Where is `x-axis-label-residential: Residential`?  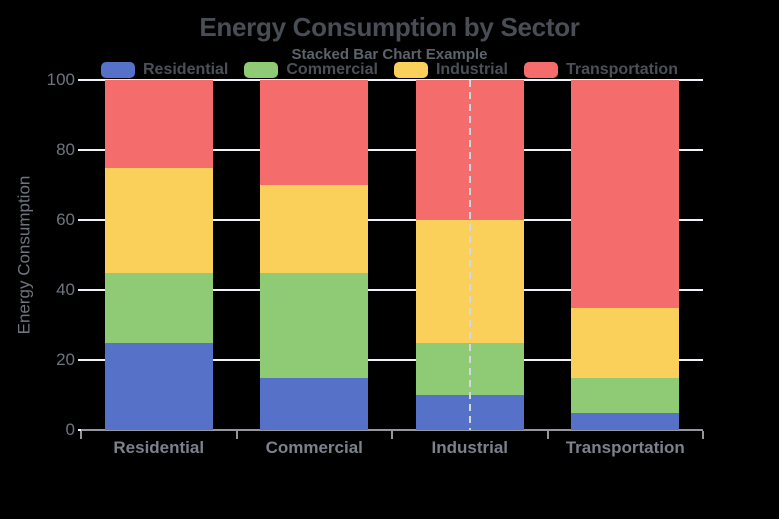
x-axis-label-residential: Residential is located at coordinates (159, 447).